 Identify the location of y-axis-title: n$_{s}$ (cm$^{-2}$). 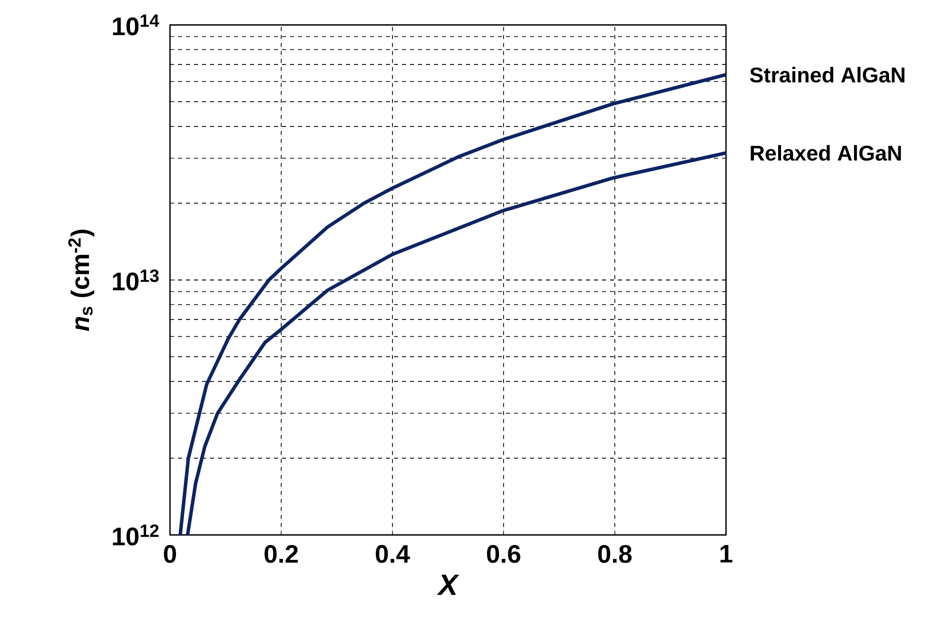
(81, 280).